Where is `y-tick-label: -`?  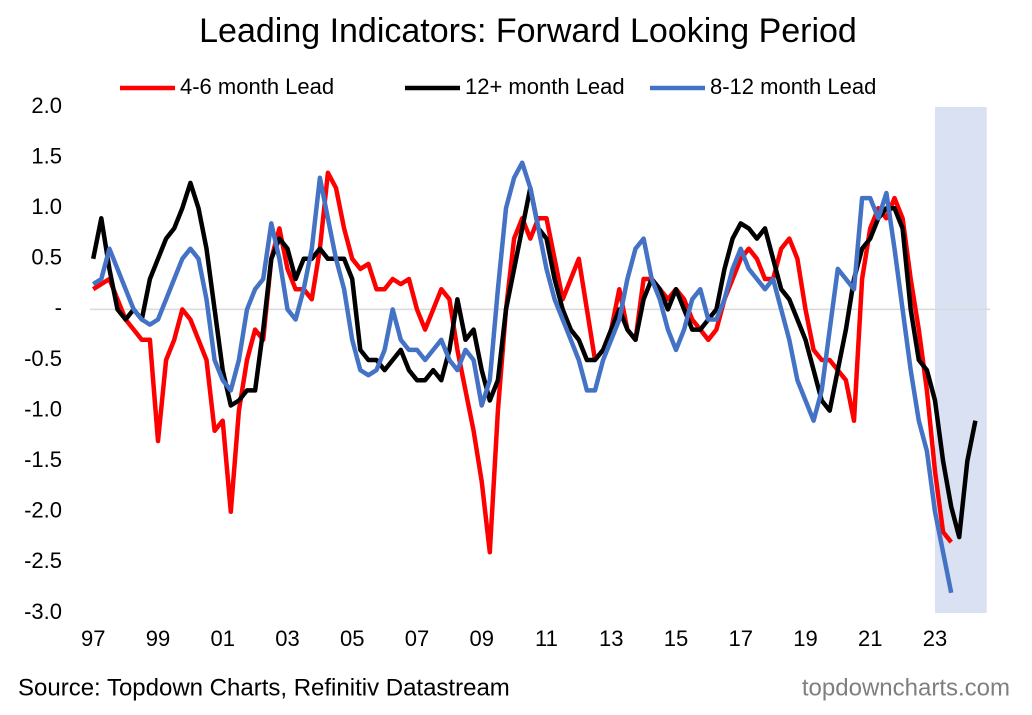
y-tick-label: - is located at coordinates (58, 307).